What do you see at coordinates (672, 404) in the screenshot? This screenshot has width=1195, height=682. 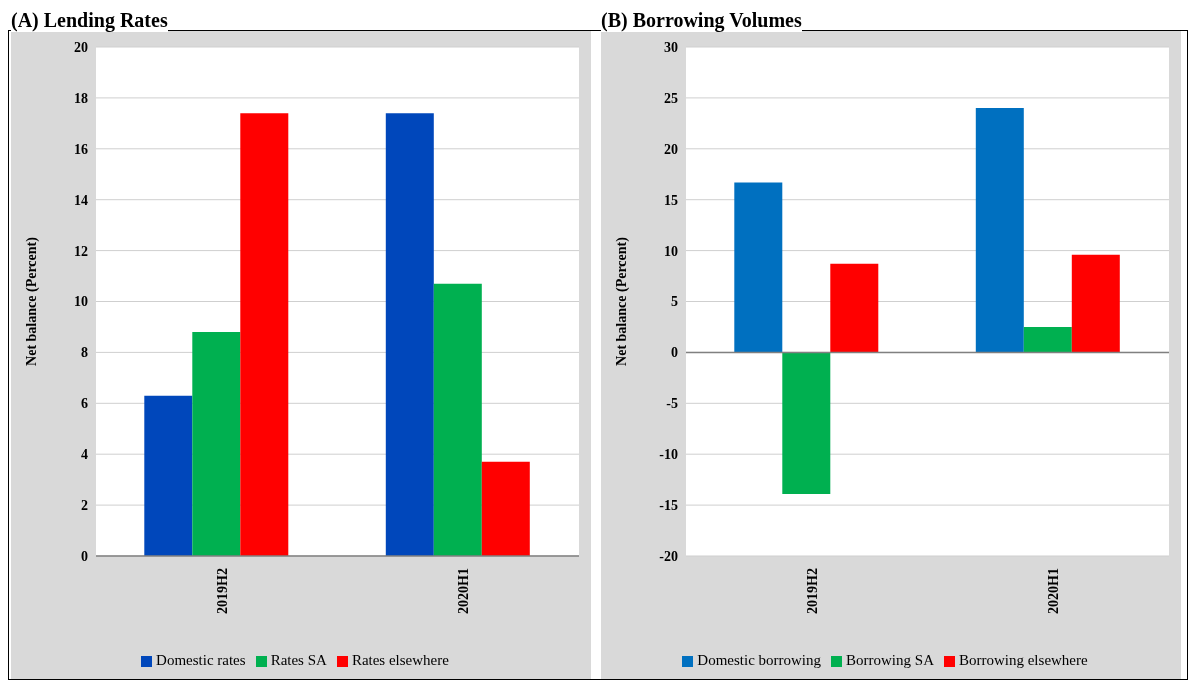 I see `y-tick-label: -5` at bounding box center [672, 404].